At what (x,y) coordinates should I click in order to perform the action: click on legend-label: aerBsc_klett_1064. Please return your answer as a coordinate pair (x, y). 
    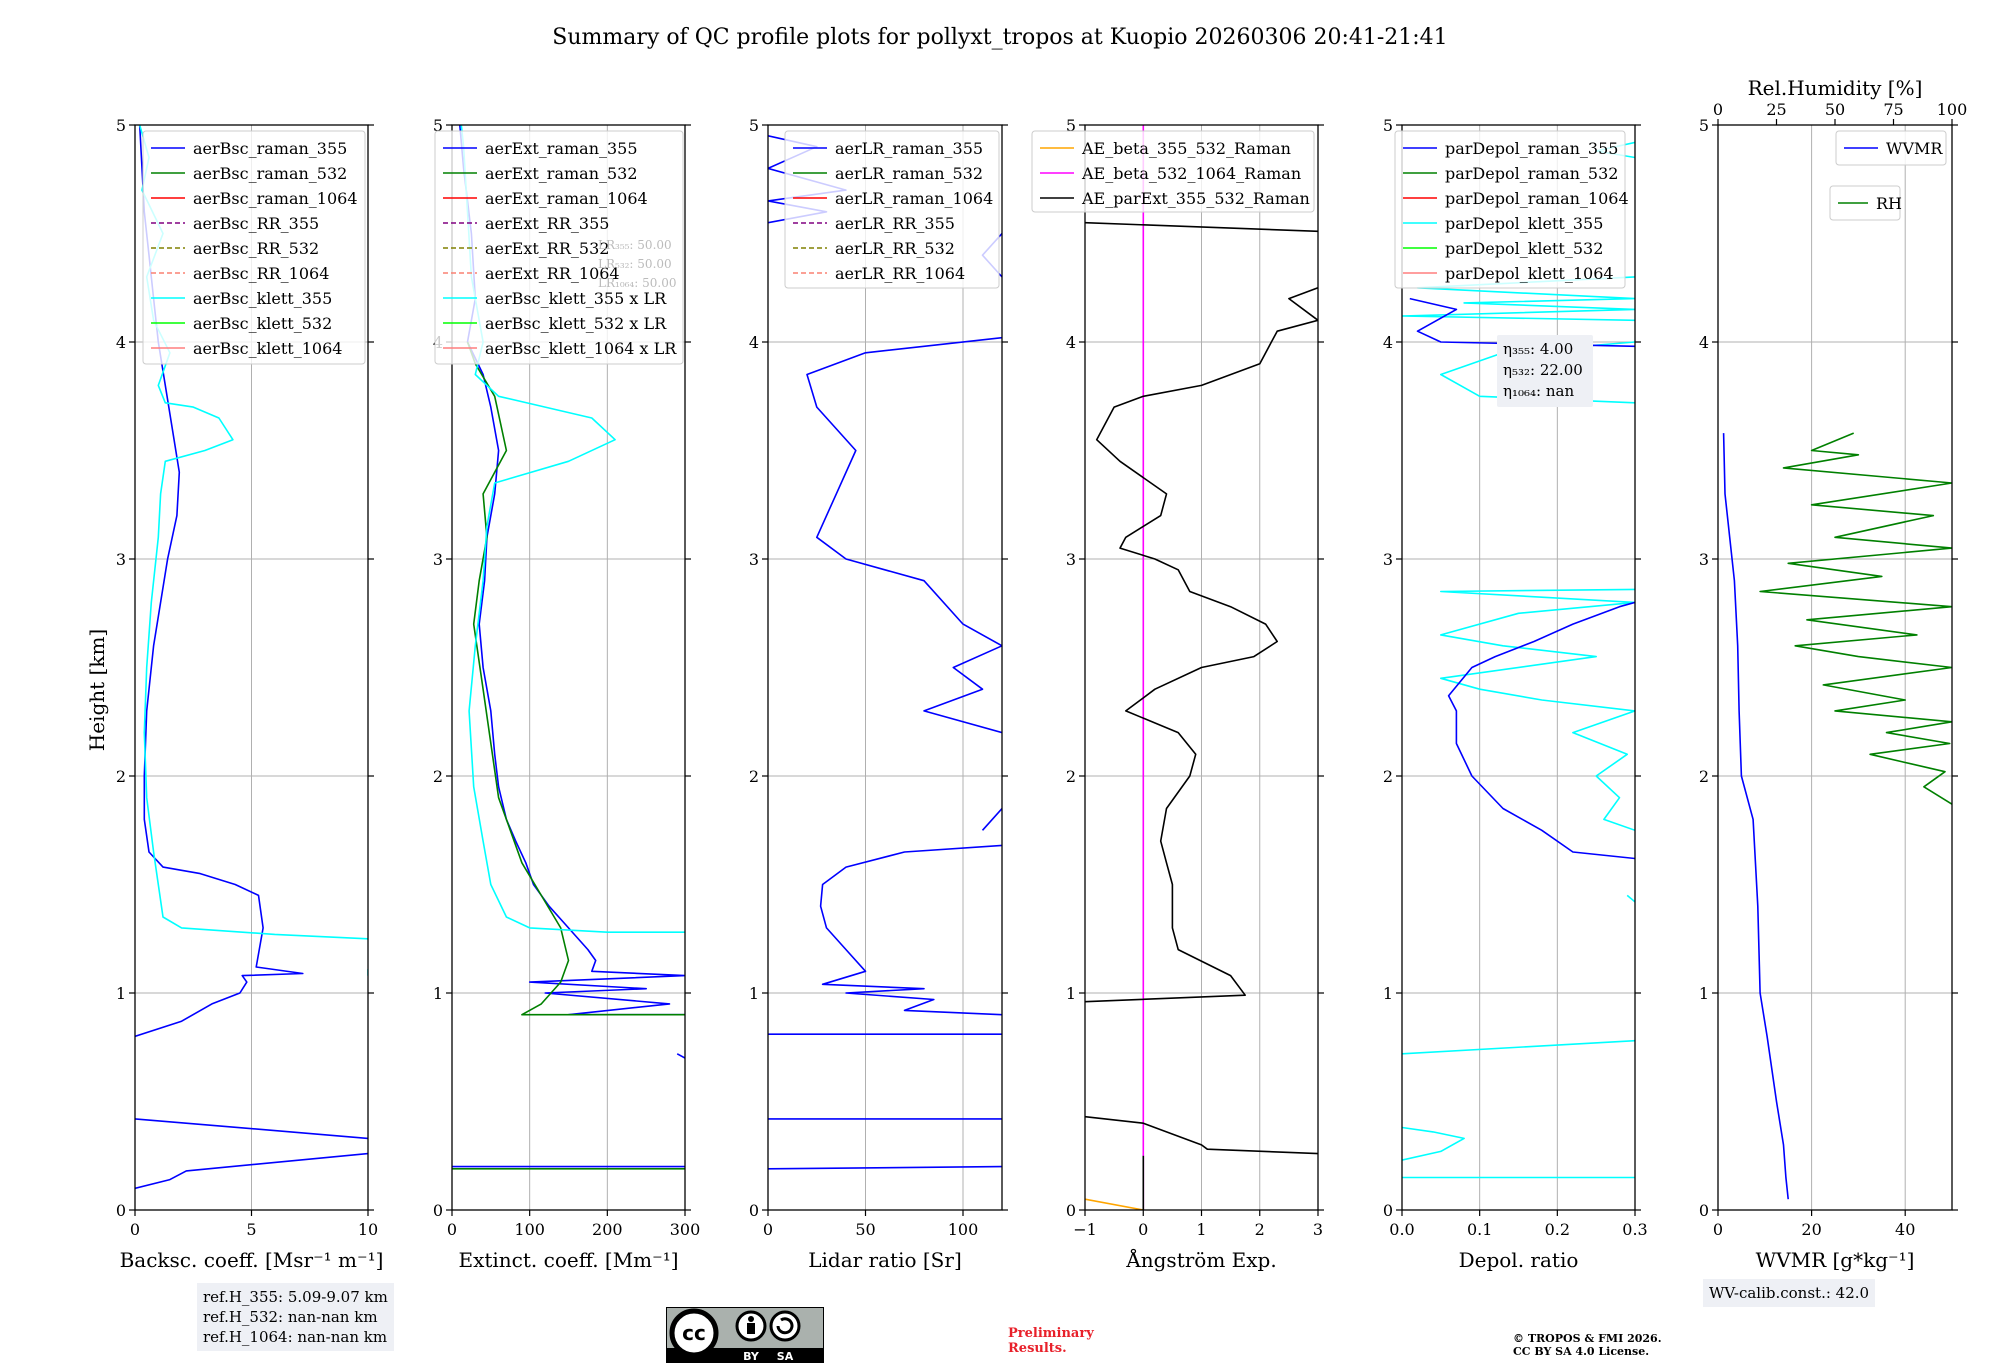
    Looking at the image, I should click on (267, 348).